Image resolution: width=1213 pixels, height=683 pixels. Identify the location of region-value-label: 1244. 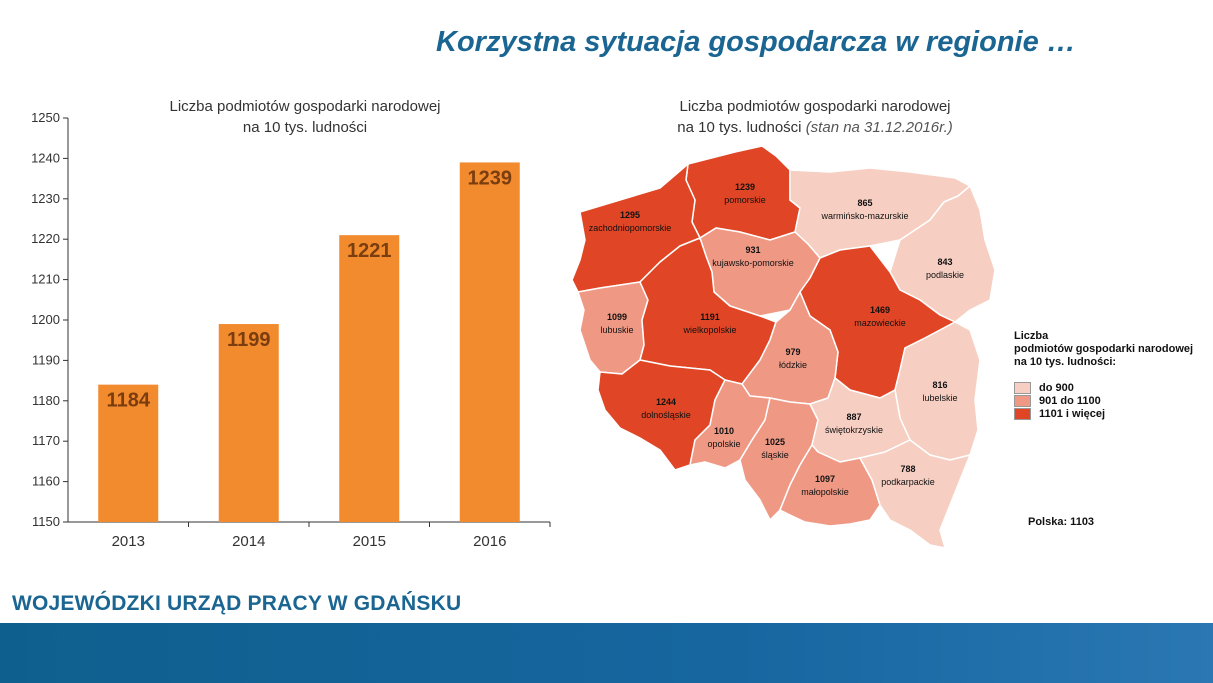
(666, 402).